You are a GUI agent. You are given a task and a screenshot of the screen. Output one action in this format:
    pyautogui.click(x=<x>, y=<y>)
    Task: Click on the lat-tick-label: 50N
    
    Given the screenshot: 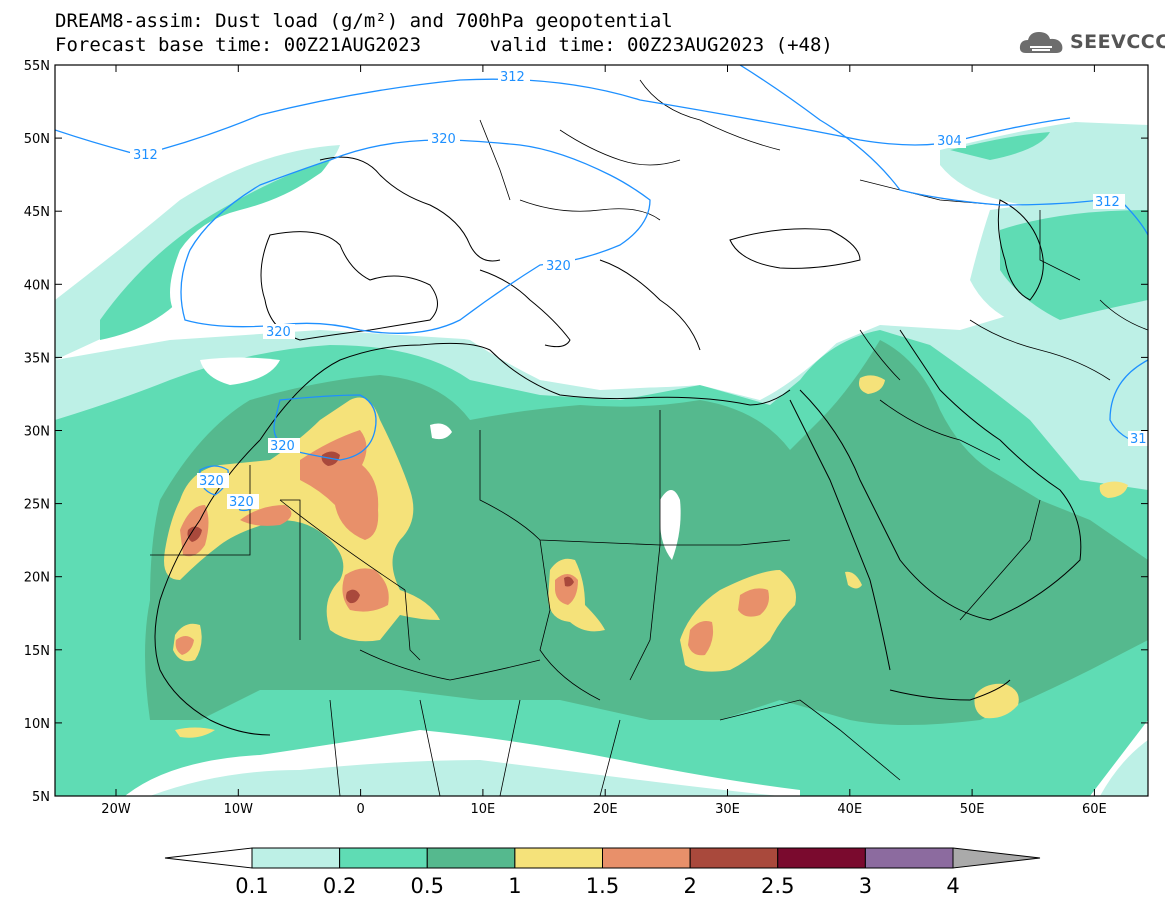 What is the action you would take?
    pyautogui.click(x=37, y=139)
    